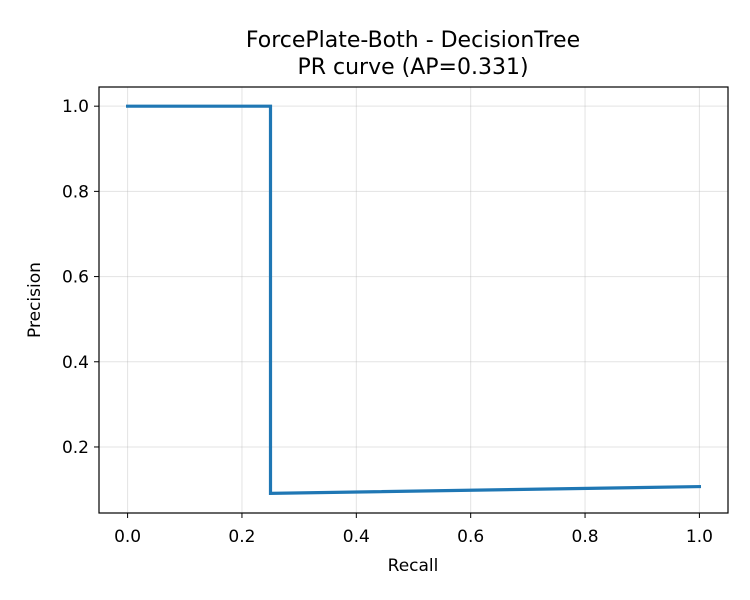 The width and height of the screenshot is (750, 600). I want to click on x-axis-label: Recall, so click(413, 566).